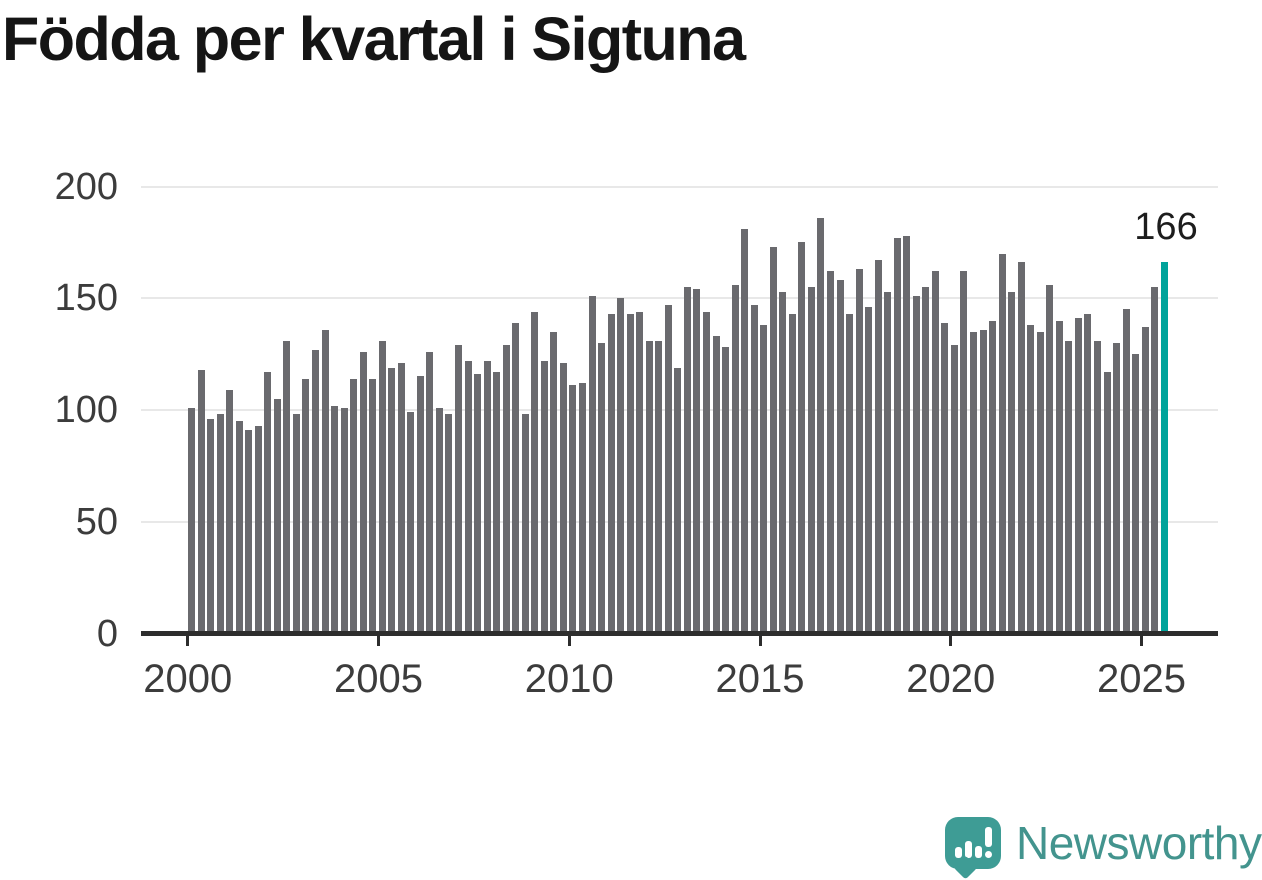 The width and height of the screenshot is (1262, 880). Describe the element at coordinates (258, 529) in the screenshot. I see `bar-2001-q4` at that location.